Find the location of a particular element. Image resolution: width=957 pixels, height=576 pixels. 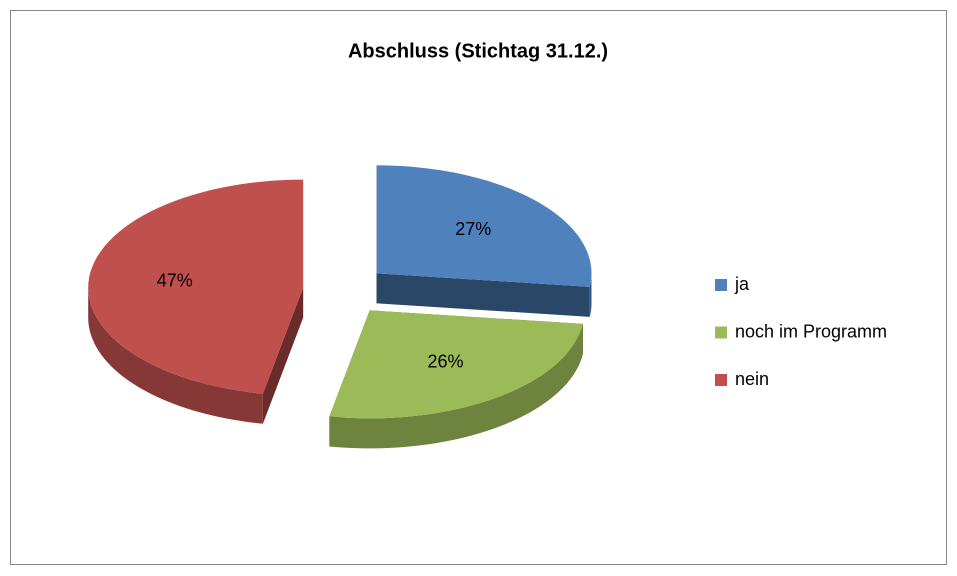

chart-title: Abschluss (Stichtag 31.12.) is located at coordinates (478, 51).